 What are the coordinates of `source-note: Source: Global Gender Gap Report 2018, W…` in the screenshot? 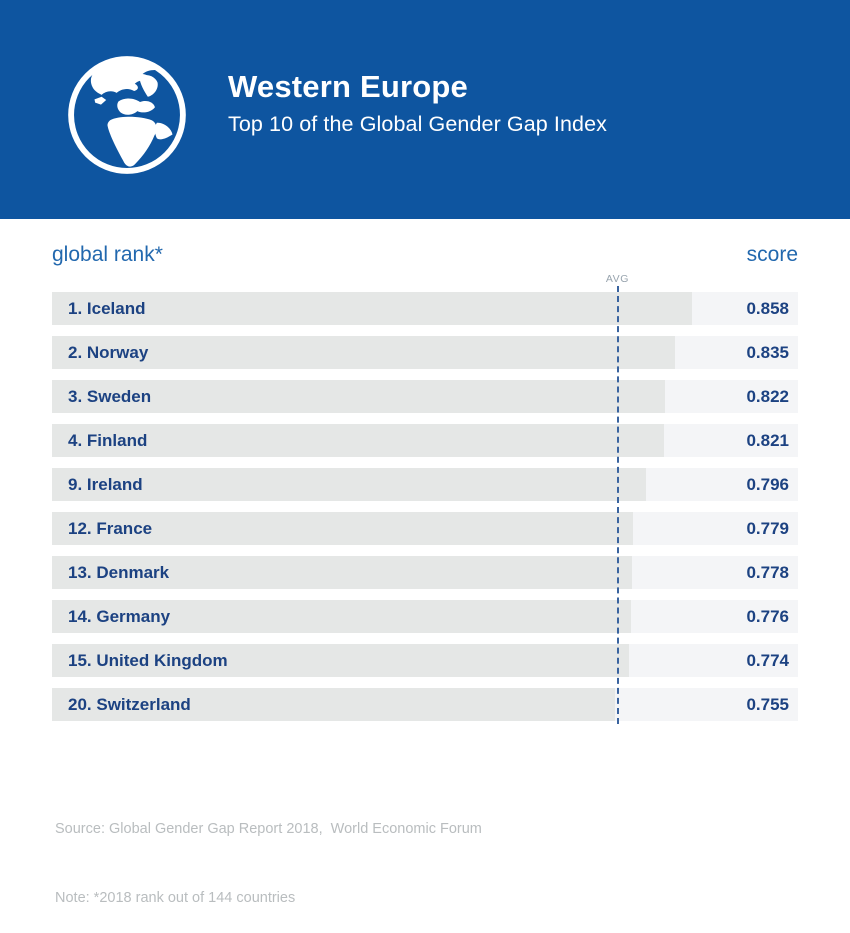 It's located at (268, 829).